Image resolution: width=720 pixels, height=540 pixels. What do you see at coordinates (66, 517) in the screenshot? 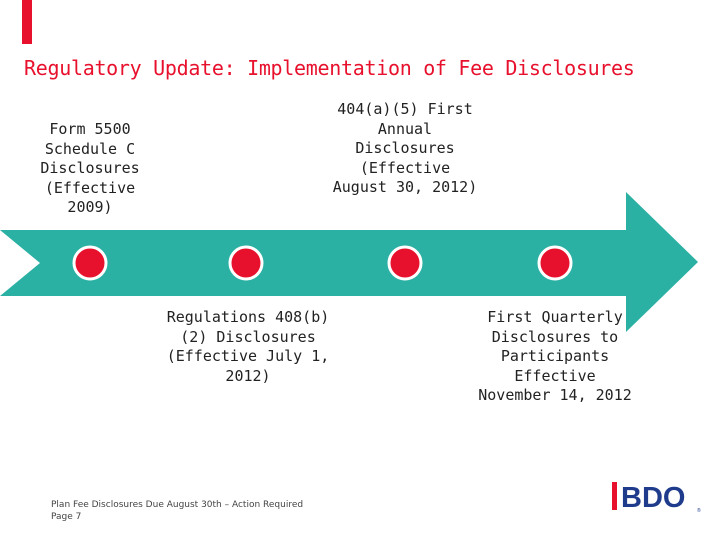
I see `footer-page-number: Page 7` at bounding box center [66, 517].